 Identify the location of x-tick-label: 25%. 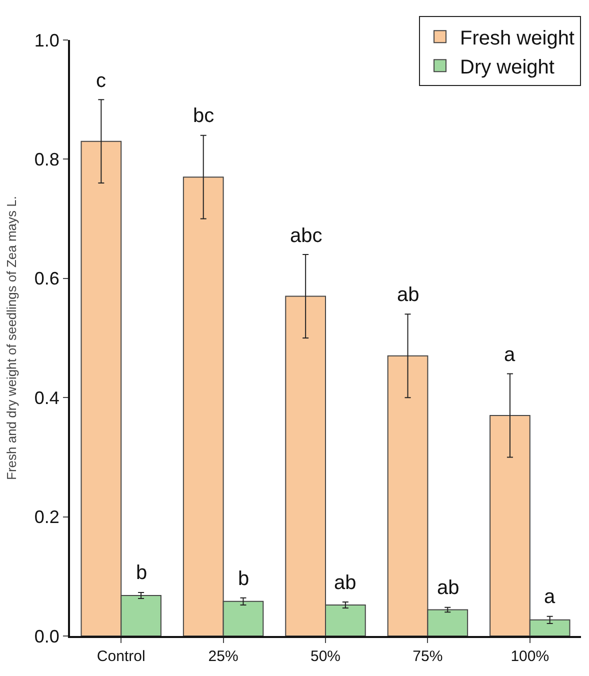
(223, 656).